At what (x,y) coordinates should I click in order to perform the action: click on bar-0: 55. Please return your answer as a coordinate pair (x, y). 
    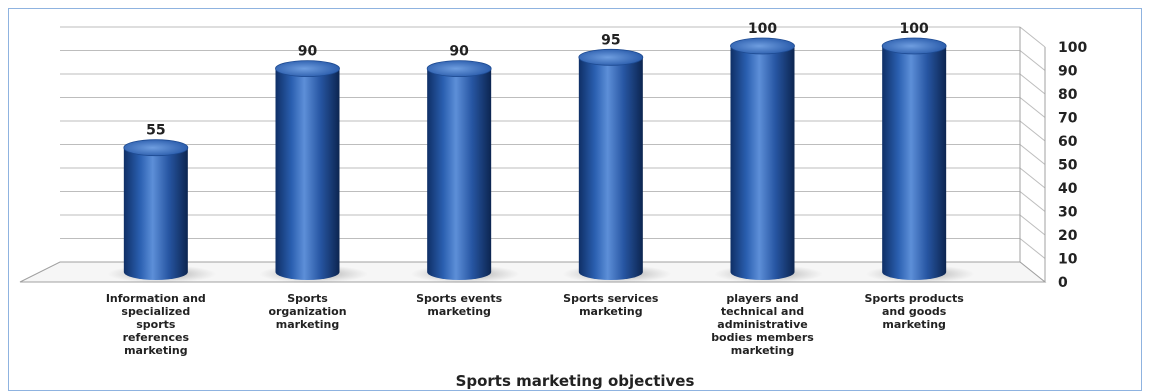
    Looking at the image, I should click on (162, 203).